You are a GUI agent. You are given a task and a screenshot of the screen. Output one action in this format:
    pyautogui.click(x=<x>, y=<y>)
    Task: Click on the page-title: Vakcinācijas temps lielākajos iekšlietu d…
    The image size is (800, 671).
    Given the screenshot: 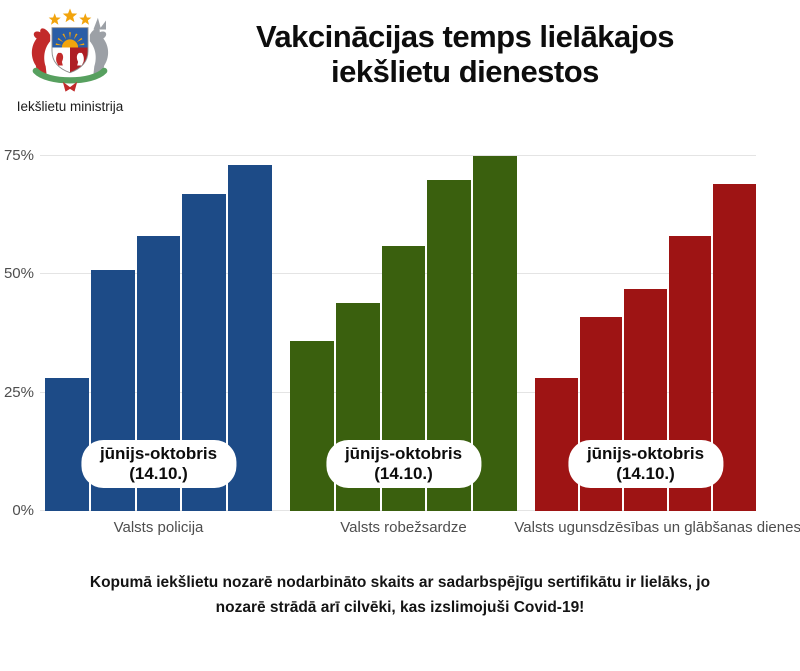 What is the action you would take?
    pyautogui.click(x=465, y=54)
    